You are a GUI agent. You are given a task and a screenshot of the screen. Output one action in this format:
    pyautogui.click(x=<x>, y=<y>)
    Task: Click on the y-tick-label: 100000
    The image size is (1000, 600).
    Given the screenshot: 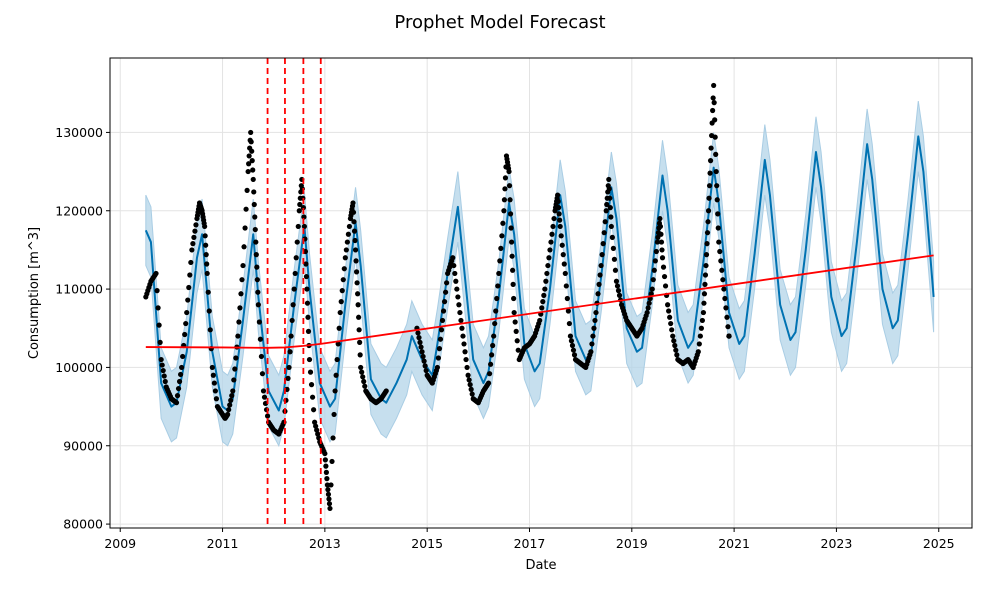 What is the action you would take?
    pyautogui.click(x=79, y=367)
    